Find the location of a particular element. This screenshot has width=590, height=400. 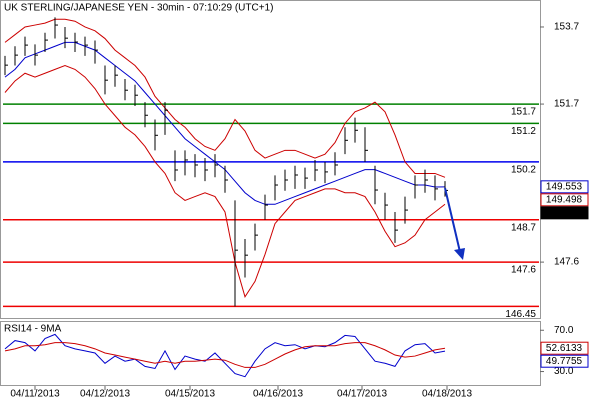

price-marker-label: 149.46 is located at coordinates (564, 212).